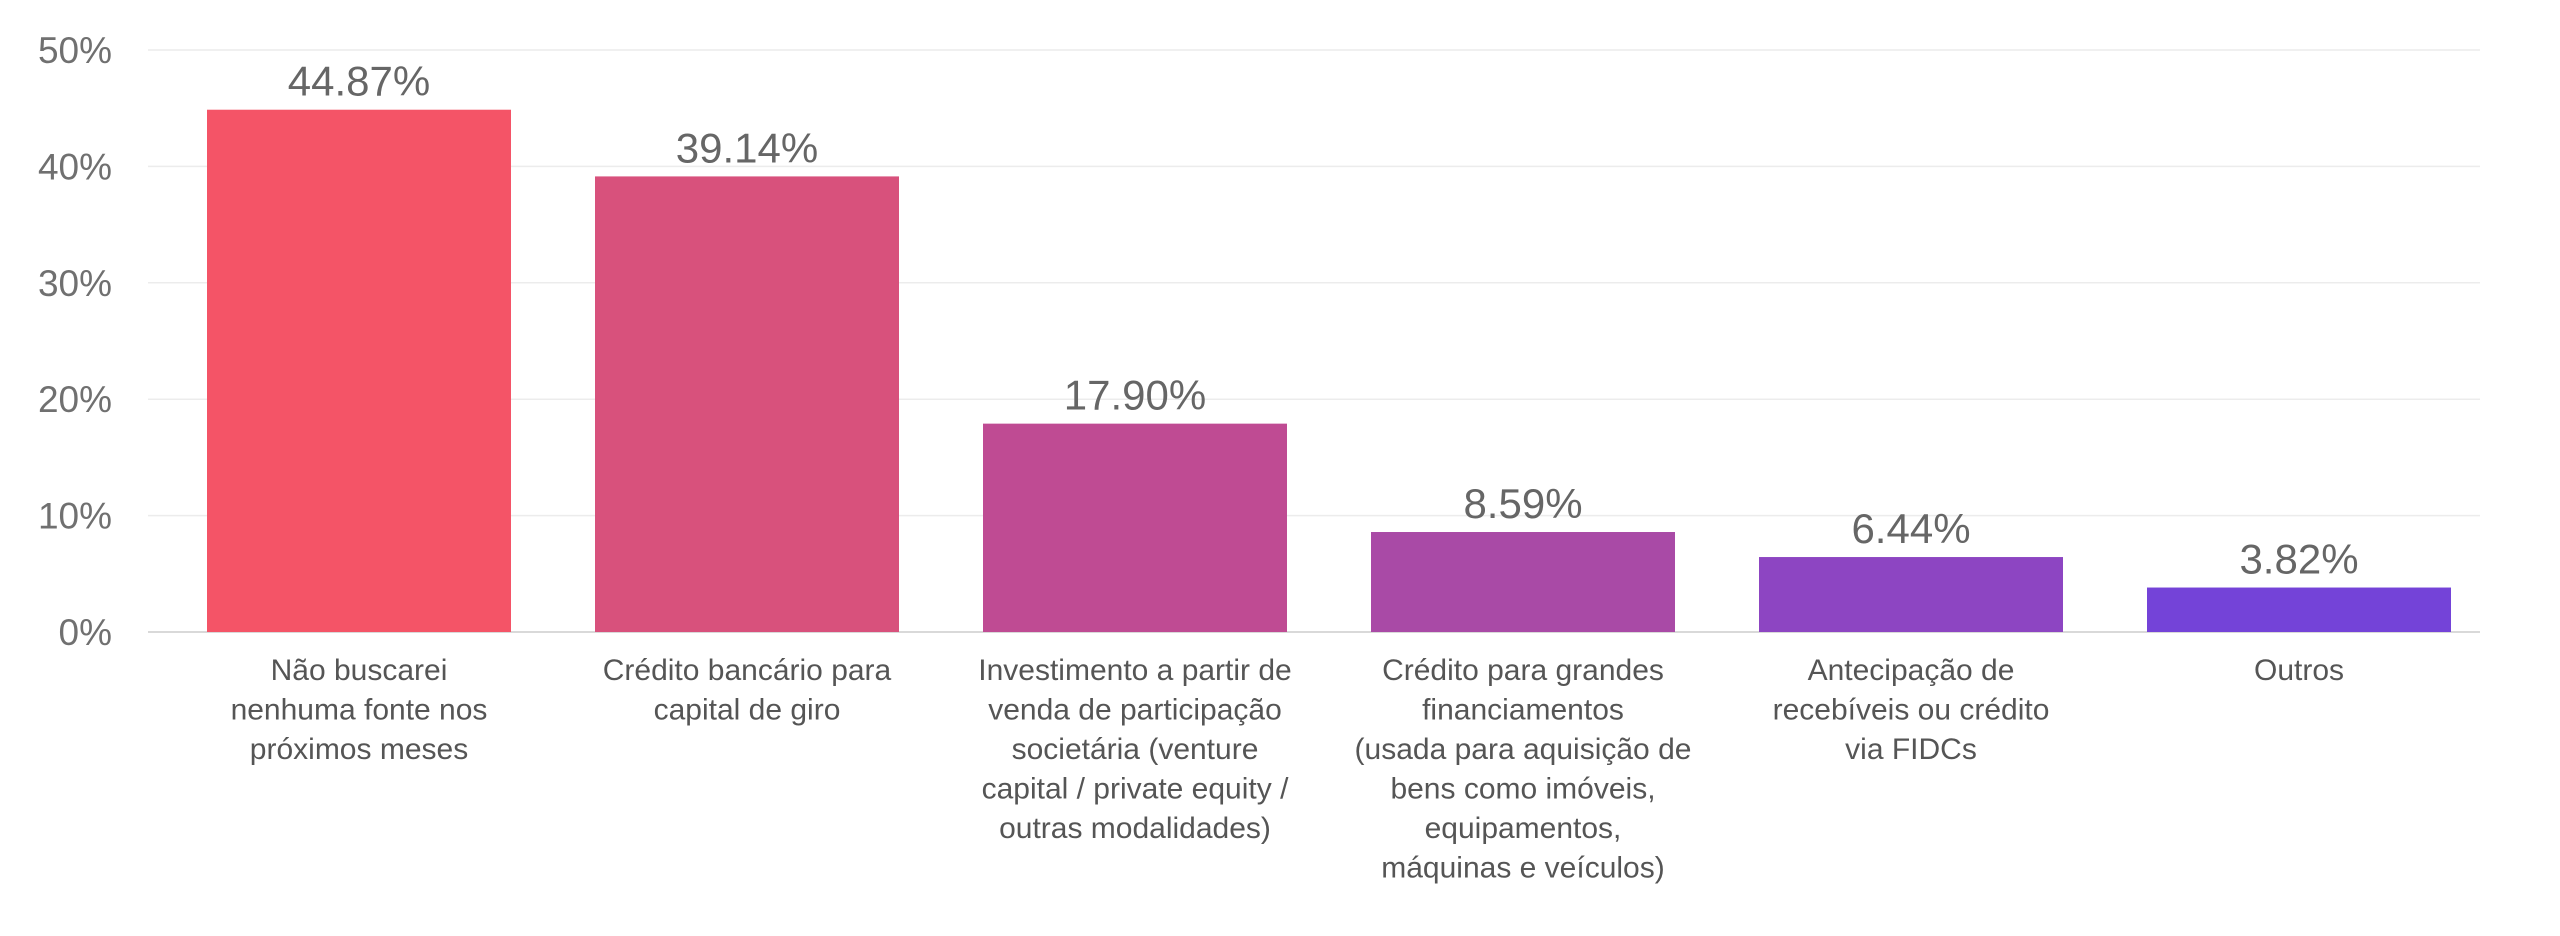  I want to click on data-label-2: 39.14%, so click(747, 147).